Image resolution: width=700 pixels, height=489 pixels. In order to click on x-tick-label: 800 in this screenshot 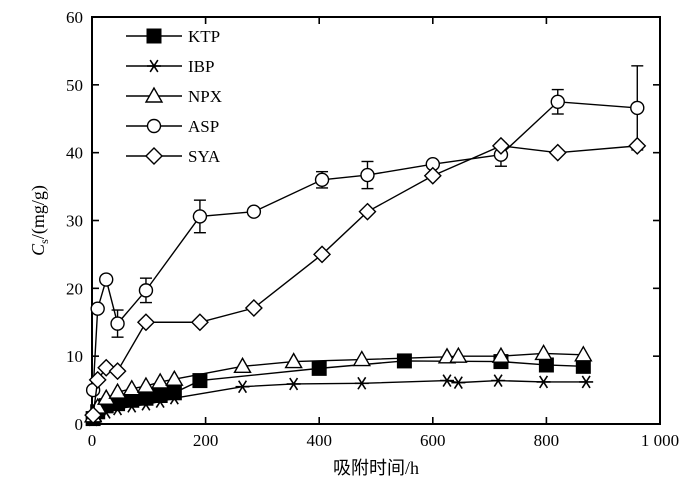, I will do `click(547, 440)`.